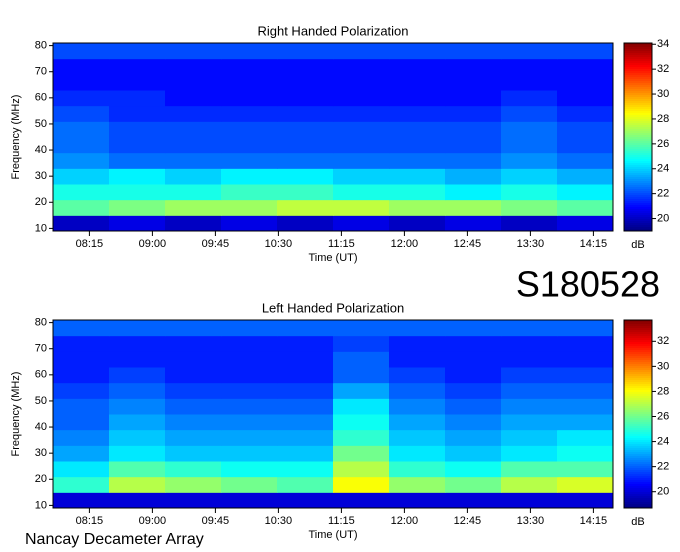 The width and height of the screenshot is (680, 552). I want to click on y-tick-label: 60, so click(41, 375).